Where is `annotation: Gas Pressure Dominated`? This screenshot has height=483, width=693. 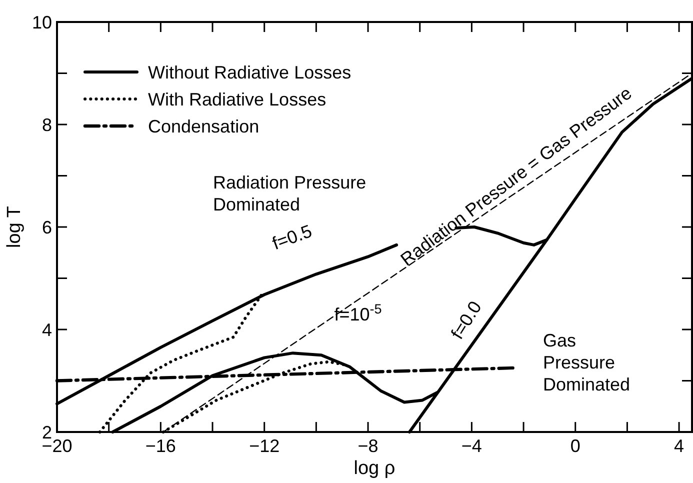 annotation: Gas Pressure Dominated is located at coordinates (586, 362).